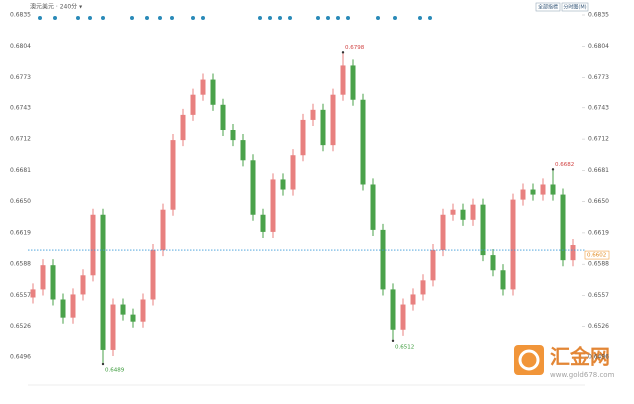  I want to click on y-tick-label: 0.6743, so click(20, 107).